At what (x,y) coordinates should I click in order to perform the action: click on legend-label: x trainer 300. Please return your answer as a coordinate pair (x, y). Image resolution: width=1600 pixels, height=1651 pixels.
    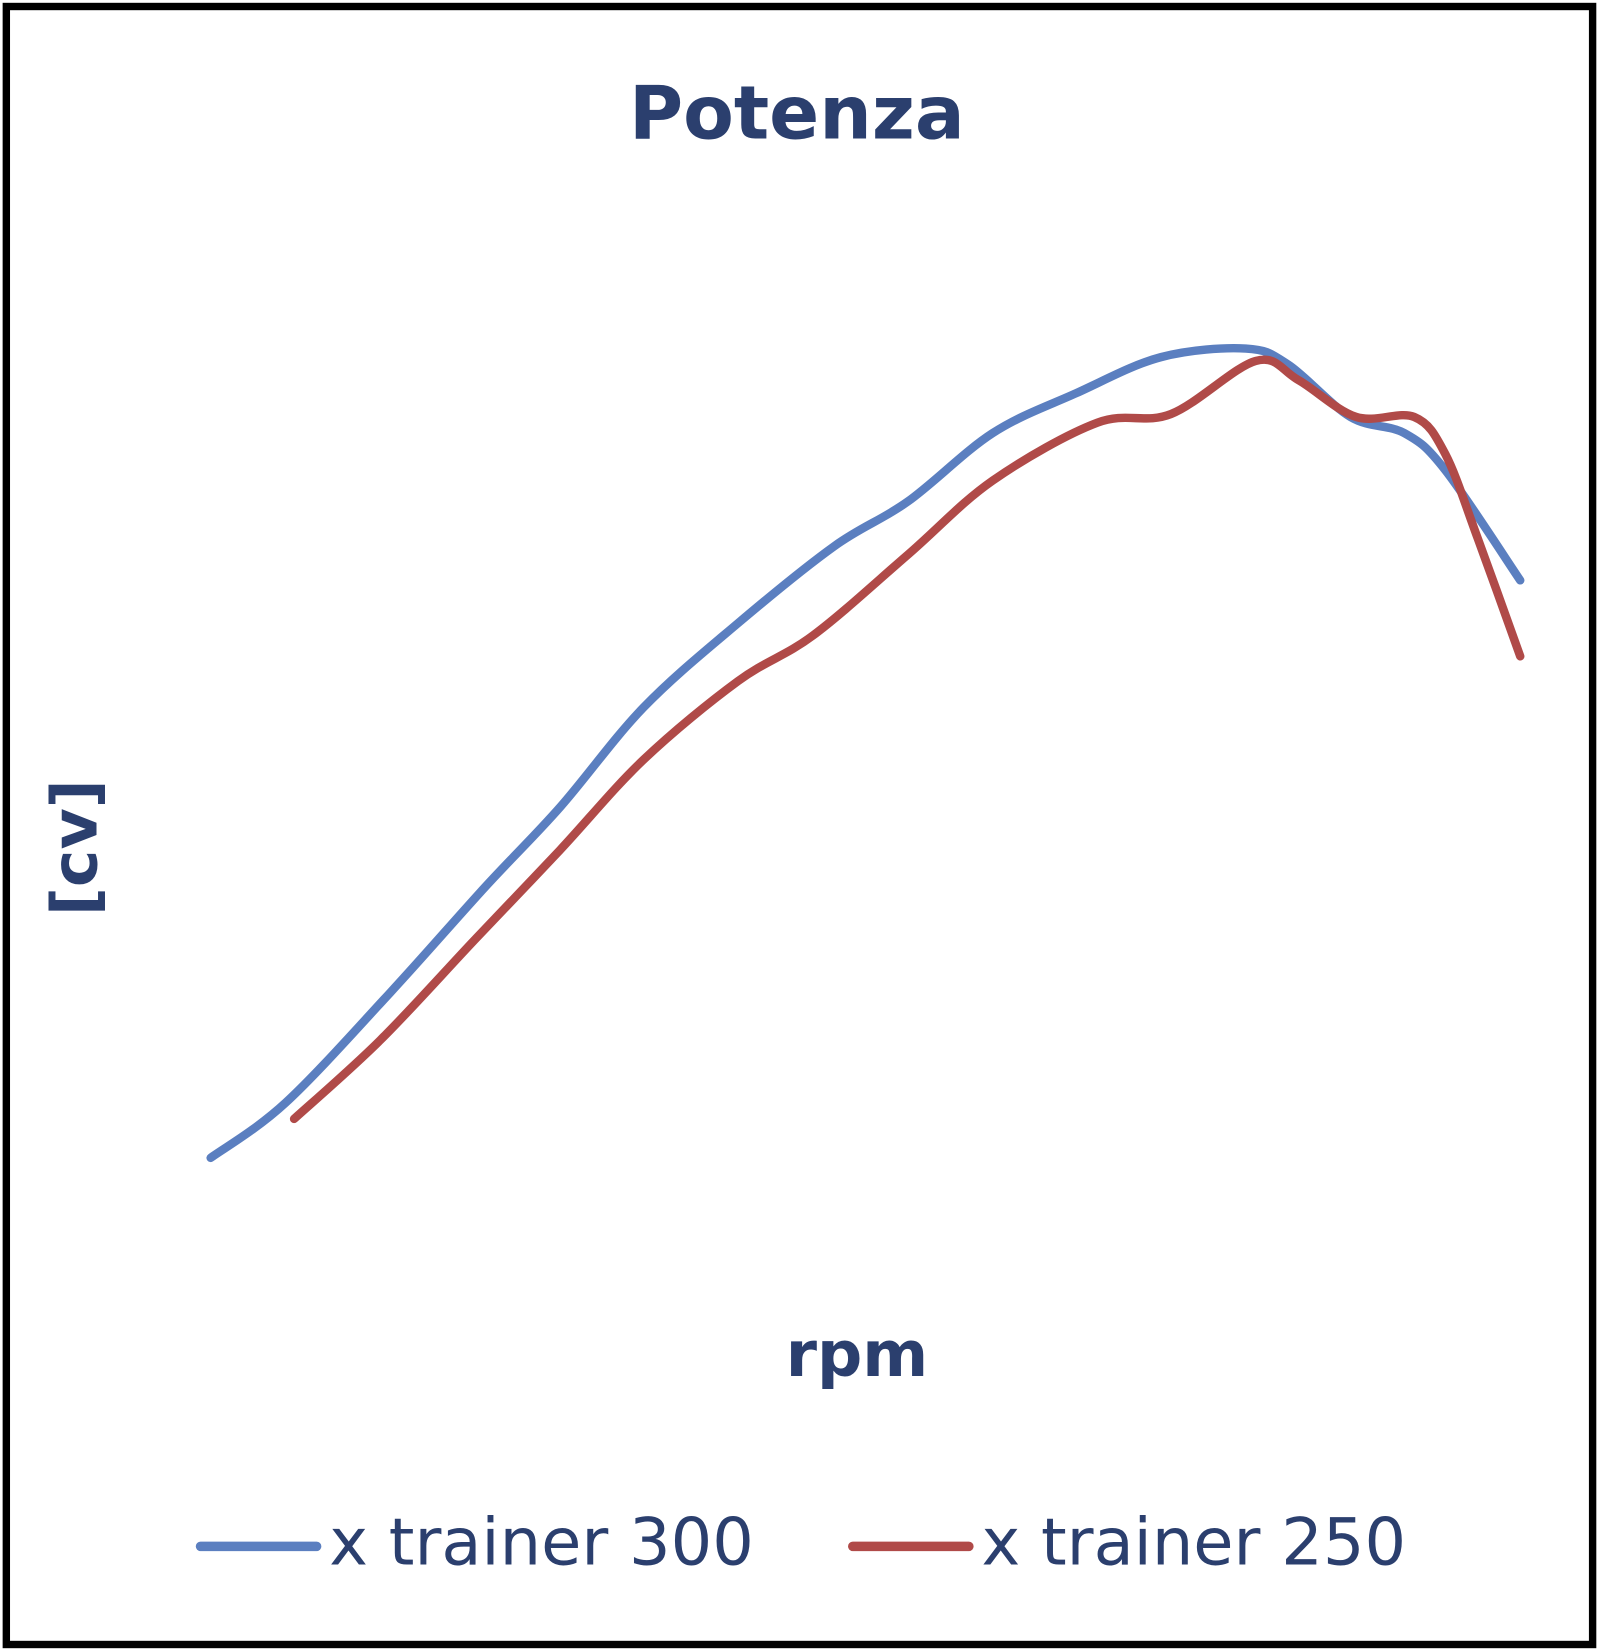
    Looking at the image, I should click on (541, 1542).